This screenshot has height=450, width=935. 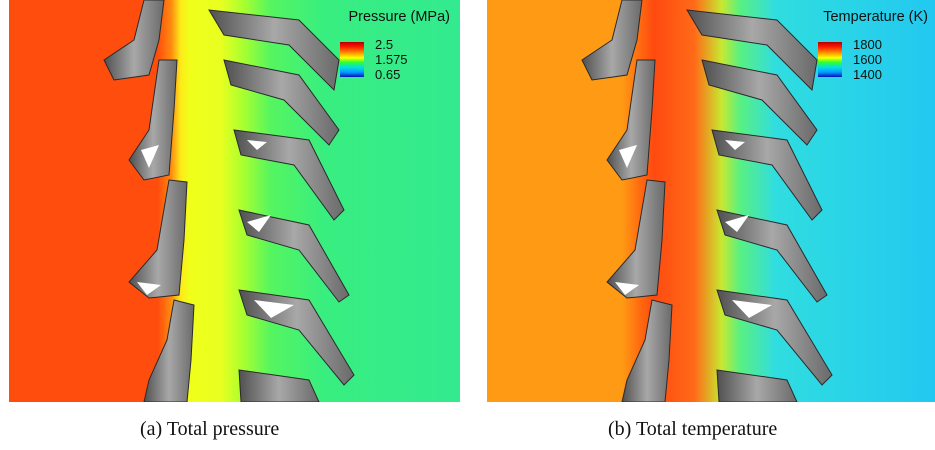 What do you see at coordinates (693, 429) in the screenshot?
I see `caption-total-temperature: (b) Total temperature` at bounding box center [693, 429].